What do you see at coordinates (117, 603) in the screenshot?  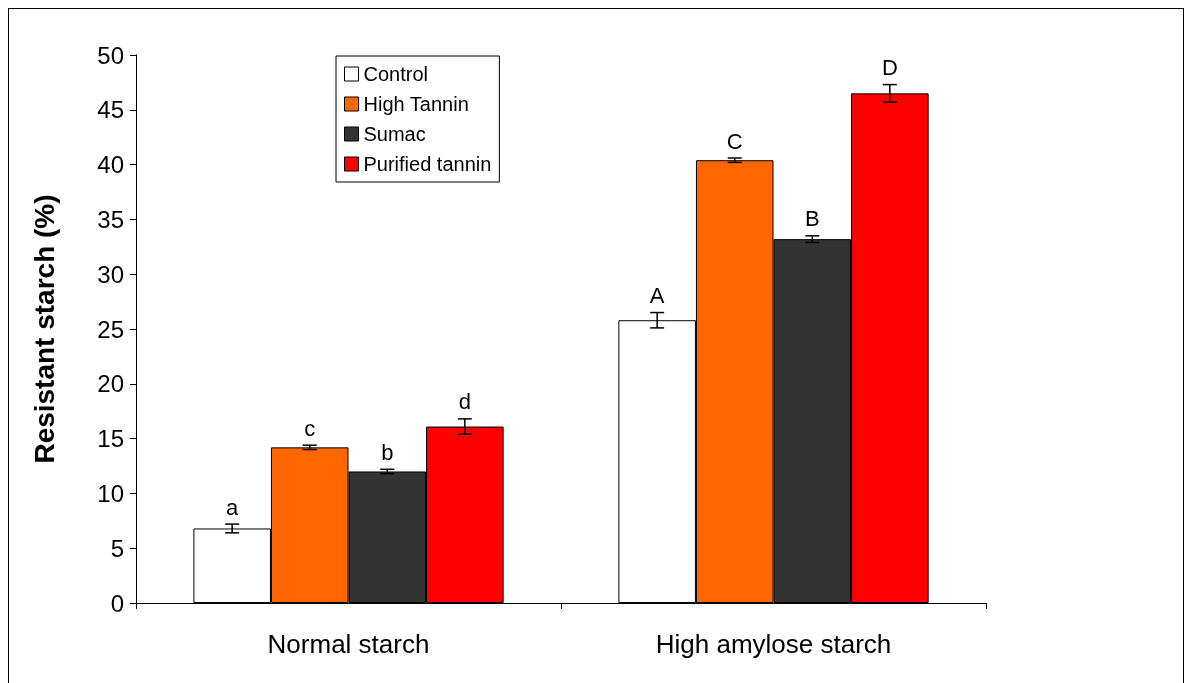 I see `y-tick-label: 0` at bounding box center [117, 603].